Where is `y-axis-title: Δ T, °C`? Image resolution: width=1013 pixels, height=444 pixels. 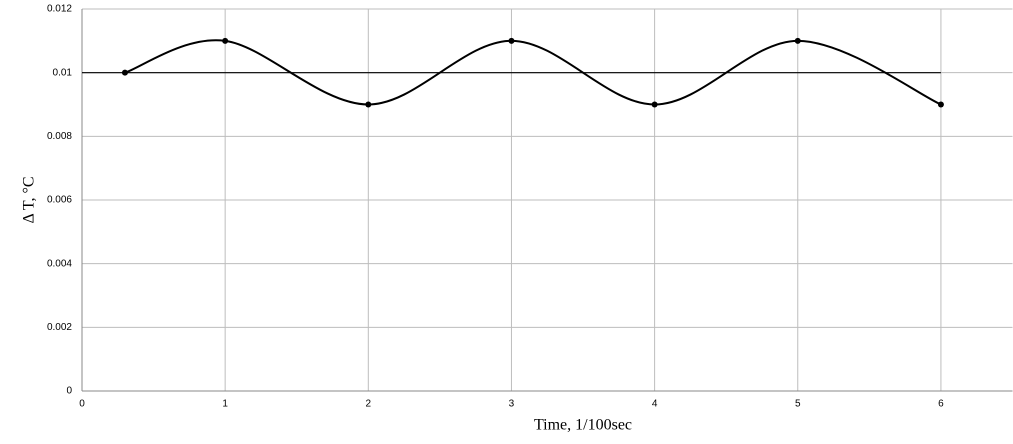
y-axis-title: Δ T, °C is located at coordinates (29, 199).